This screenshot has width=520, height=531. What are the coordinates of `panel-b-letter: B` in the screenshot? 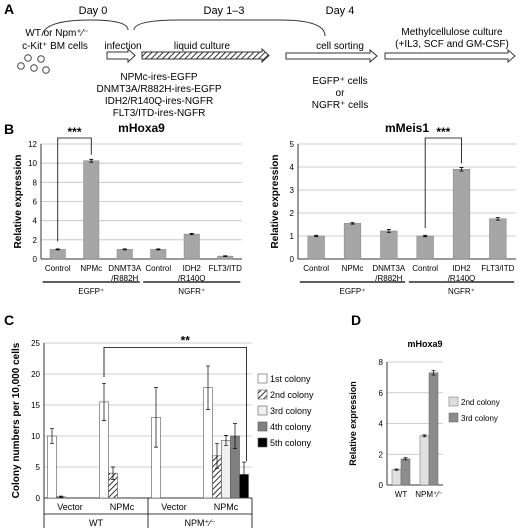 It's located at (9, 129).